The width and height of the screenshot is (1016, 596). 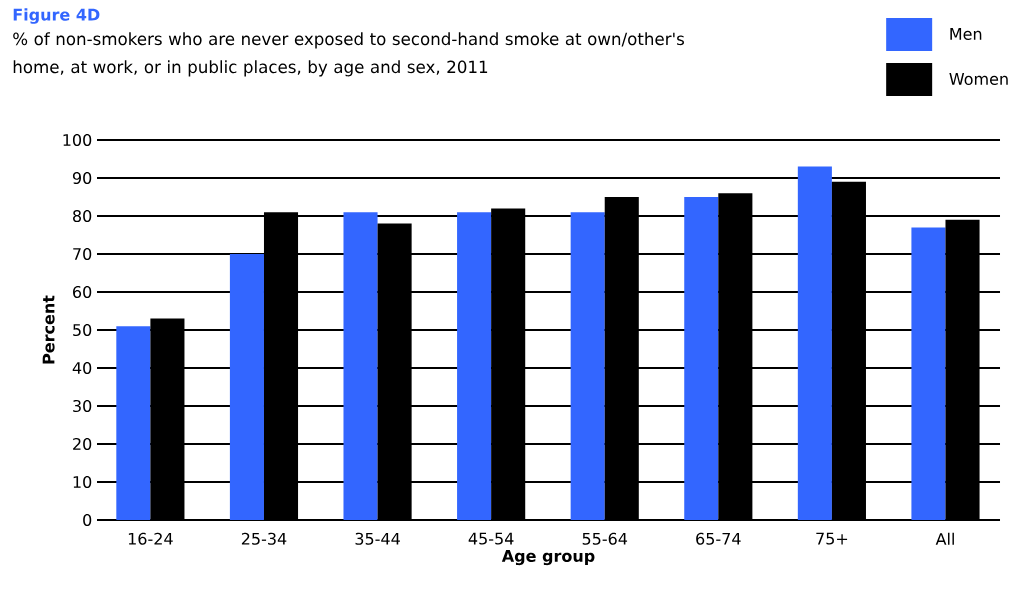 I want to click on y-tick-label: 100, so click(x=77, y=140).